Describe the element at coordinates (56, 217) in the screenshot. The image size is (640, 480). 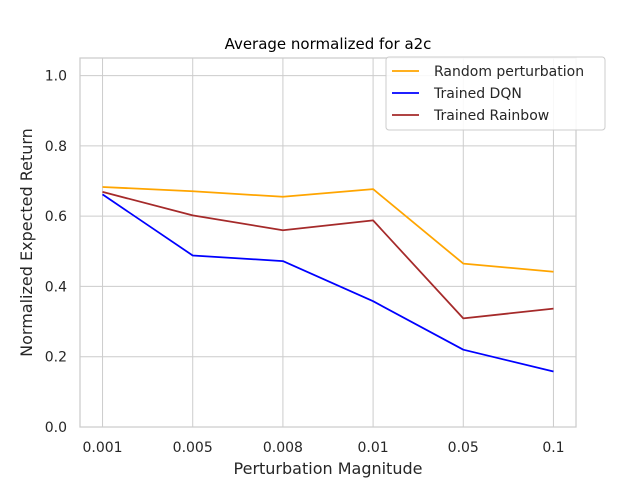
I see `y-tick-label: 0.6` at that location.